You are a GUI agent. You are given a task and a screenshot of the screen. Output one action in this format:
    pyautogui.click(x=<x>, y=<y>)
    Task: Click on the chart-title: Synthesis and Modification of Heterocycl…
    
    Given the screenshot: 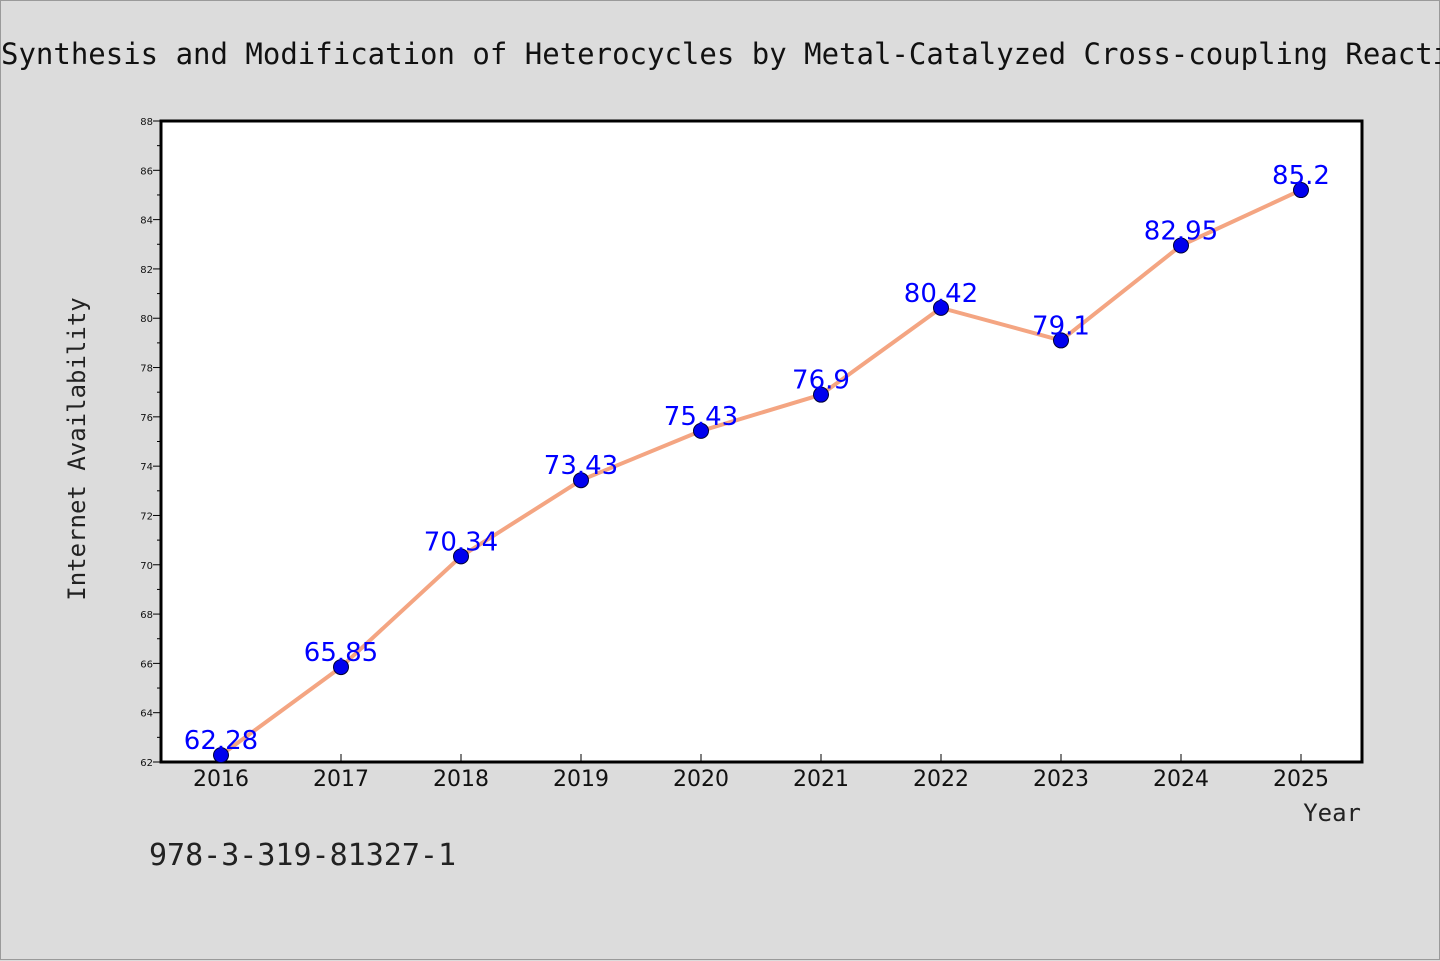 What is the action you would take?
    pyautogui.click(x=720, y=54)
    